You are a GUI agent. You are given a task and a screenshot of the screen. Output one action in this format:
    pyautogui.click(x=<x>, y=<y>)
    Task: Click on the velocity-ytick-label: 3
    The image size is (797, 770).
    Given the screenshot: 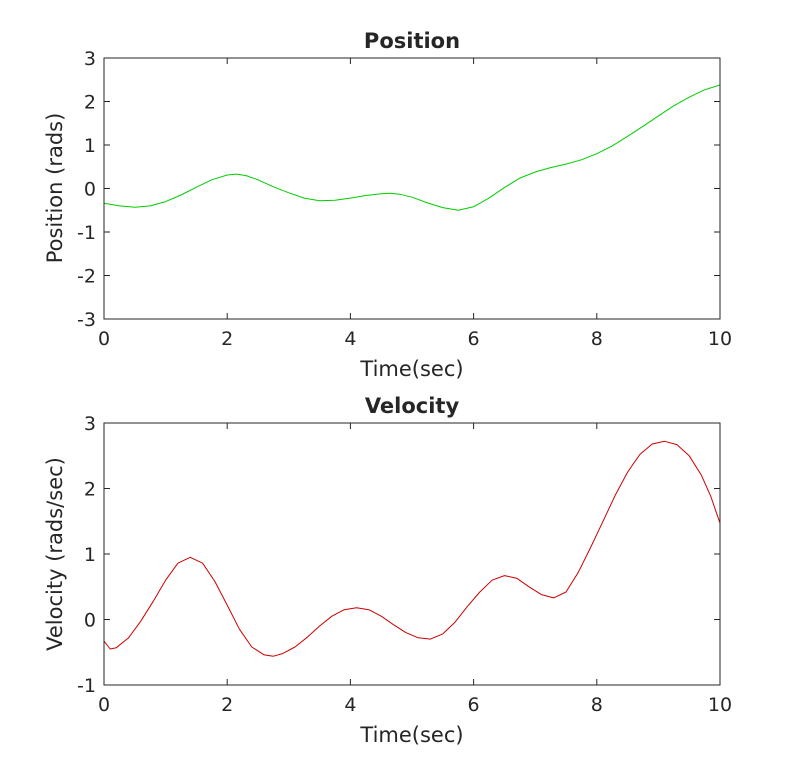 What is the action you would take?
    pyautogui.click(x=90, y=424)
    